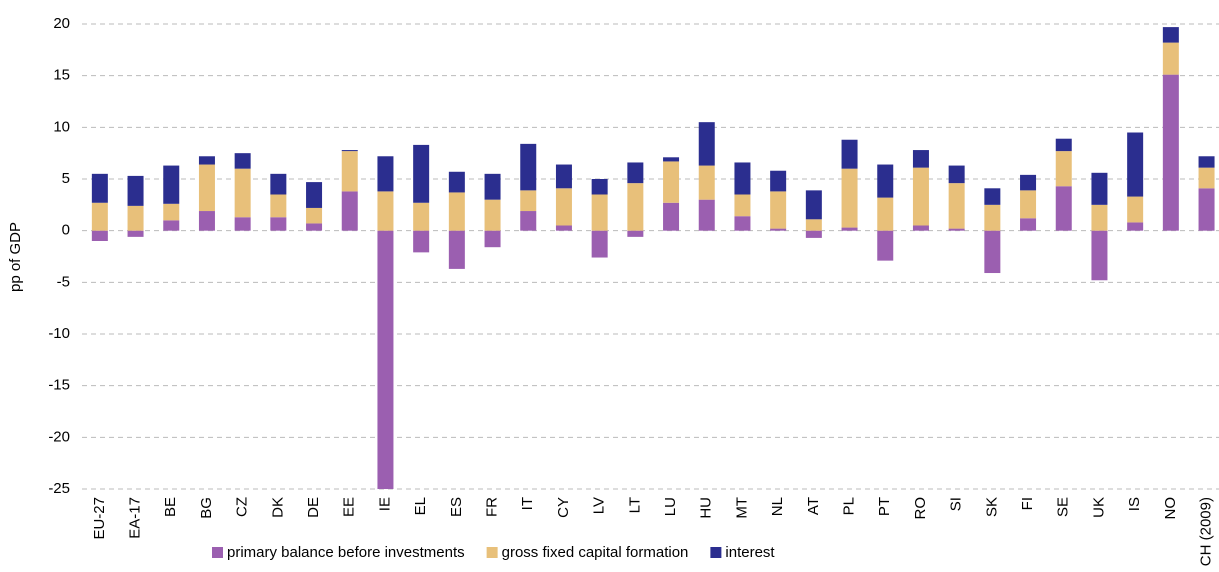 The image size is (1219, 572). What do you see at coordinates (384, 504) in the screenshot?
I see `x-tick-label: IE` at bounding box center [384, 504].